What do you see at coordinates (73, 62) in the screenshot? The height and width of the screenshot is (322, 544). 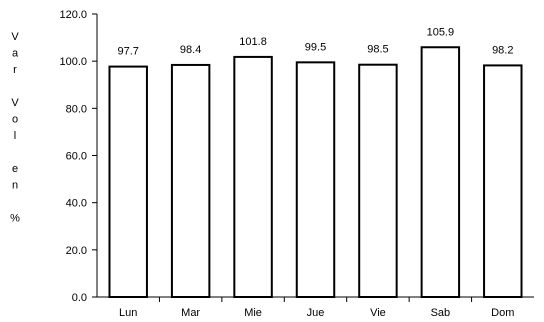 I see `y-tick-label: 100.0` at bounding box center [73, 62].